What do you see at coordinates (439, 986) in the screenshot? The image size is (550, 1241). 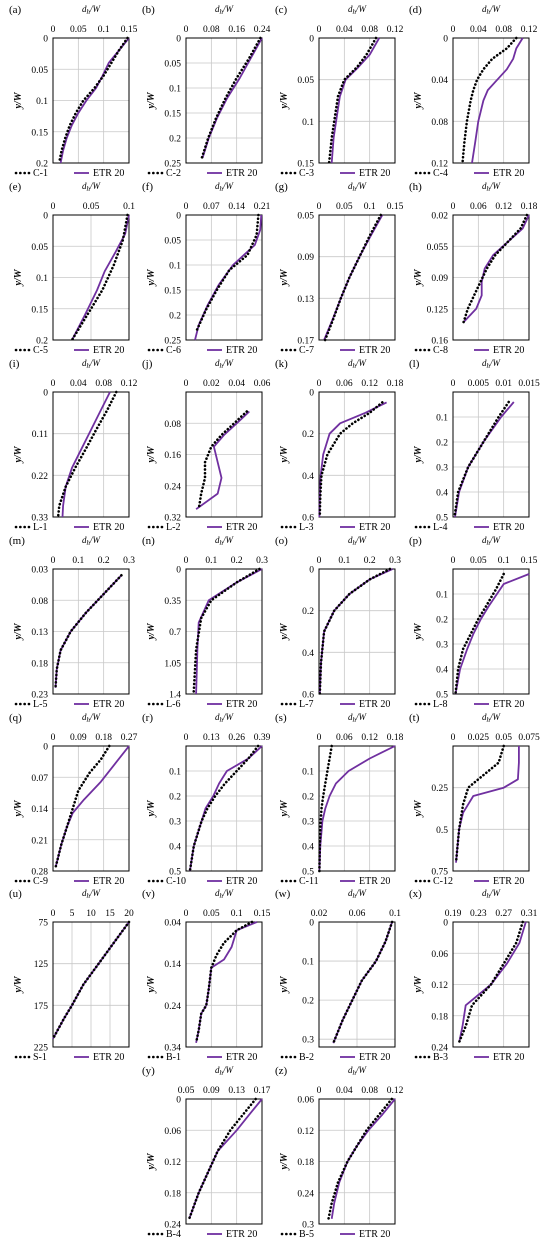 I see `y-tick-label: 0.12` at bounding box center [439, 986].